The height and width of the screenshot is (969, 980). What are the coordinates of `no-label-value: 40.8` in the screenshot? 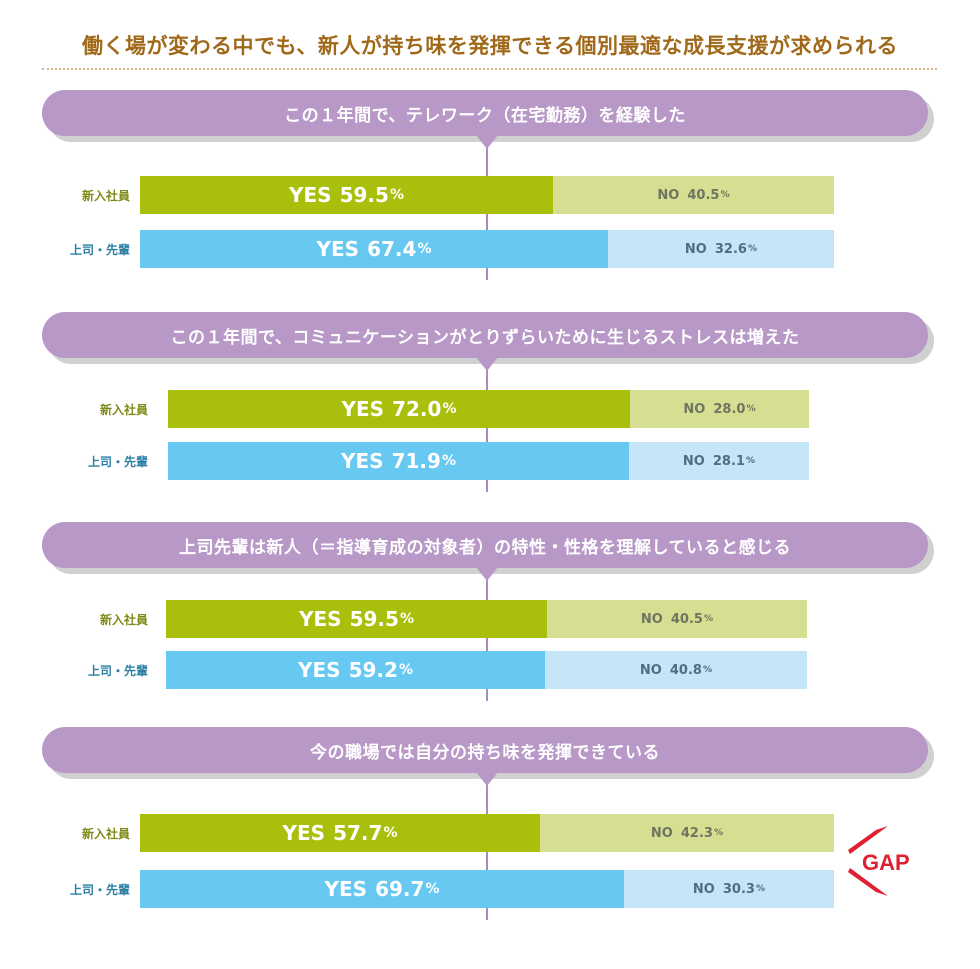 It's located at (685, 670).